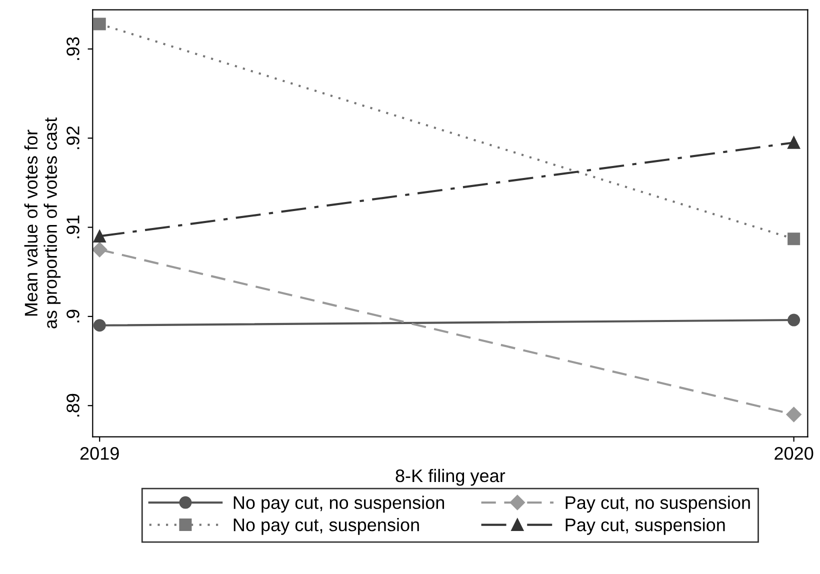 This screenshot has height=574, width=820. Describe the element at coordinates (73, 138) in the screenshot. I see `y-tick-label: .92` at that location.